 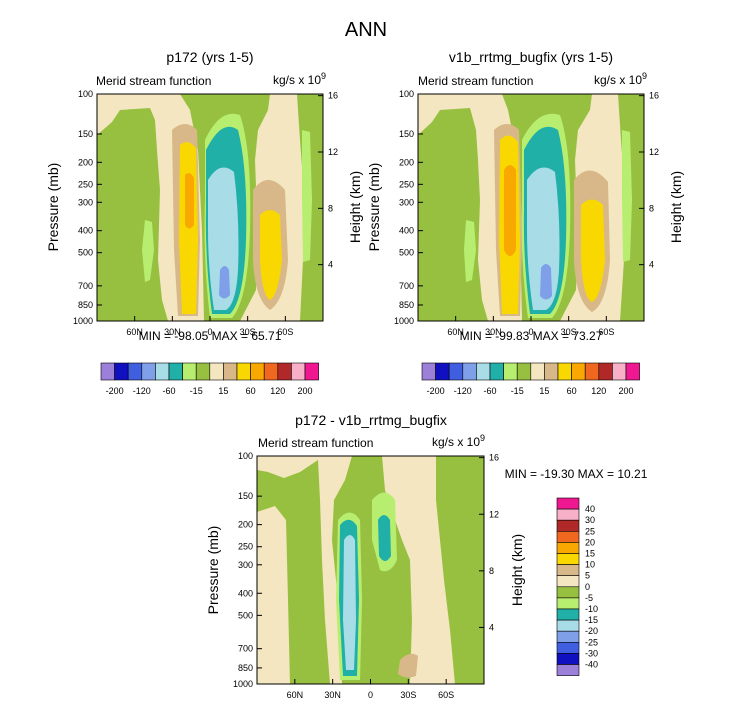 What do you see at coordinates (370, 695) in the screenshot?
I see `x-tick-label: 0` at bounding box center [370, 695].